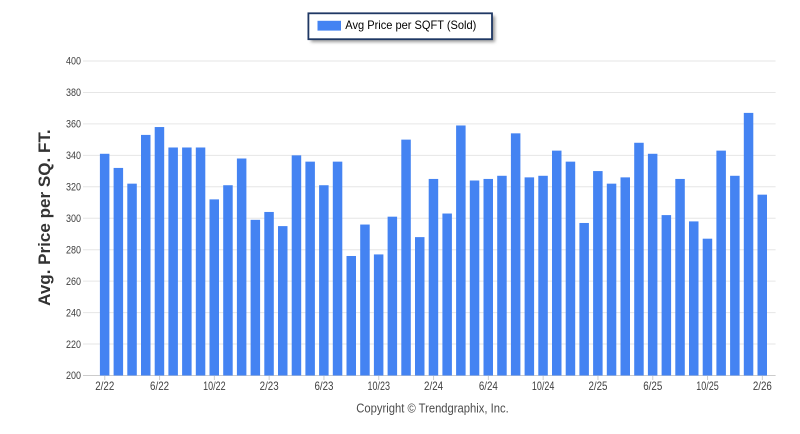  Describe the element at coordinates (488, 386) in the screenshot. I see `svg-text: 6/24` at that location.